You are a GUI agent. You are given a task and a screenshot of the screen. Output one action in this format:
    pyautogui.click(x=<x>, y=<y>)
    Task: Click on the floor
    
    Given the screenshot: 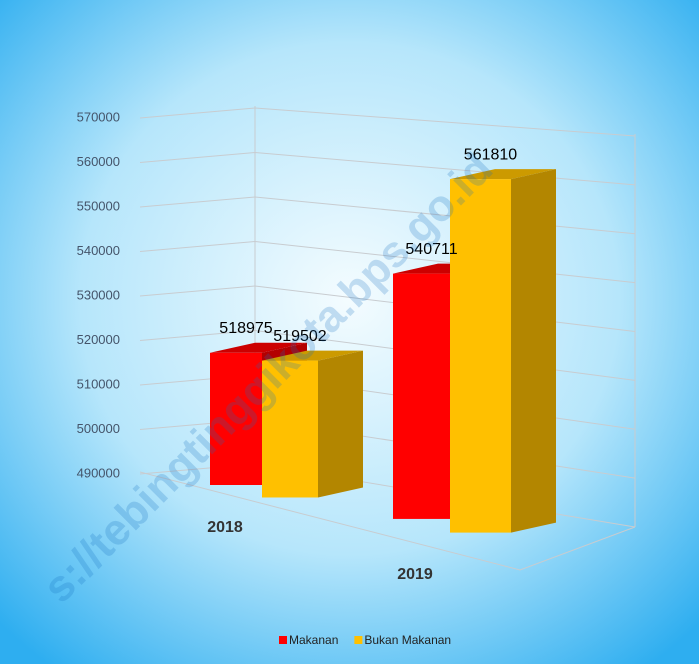 What is the action you would take?
    pyautogui.click(x=387, y=521)
    